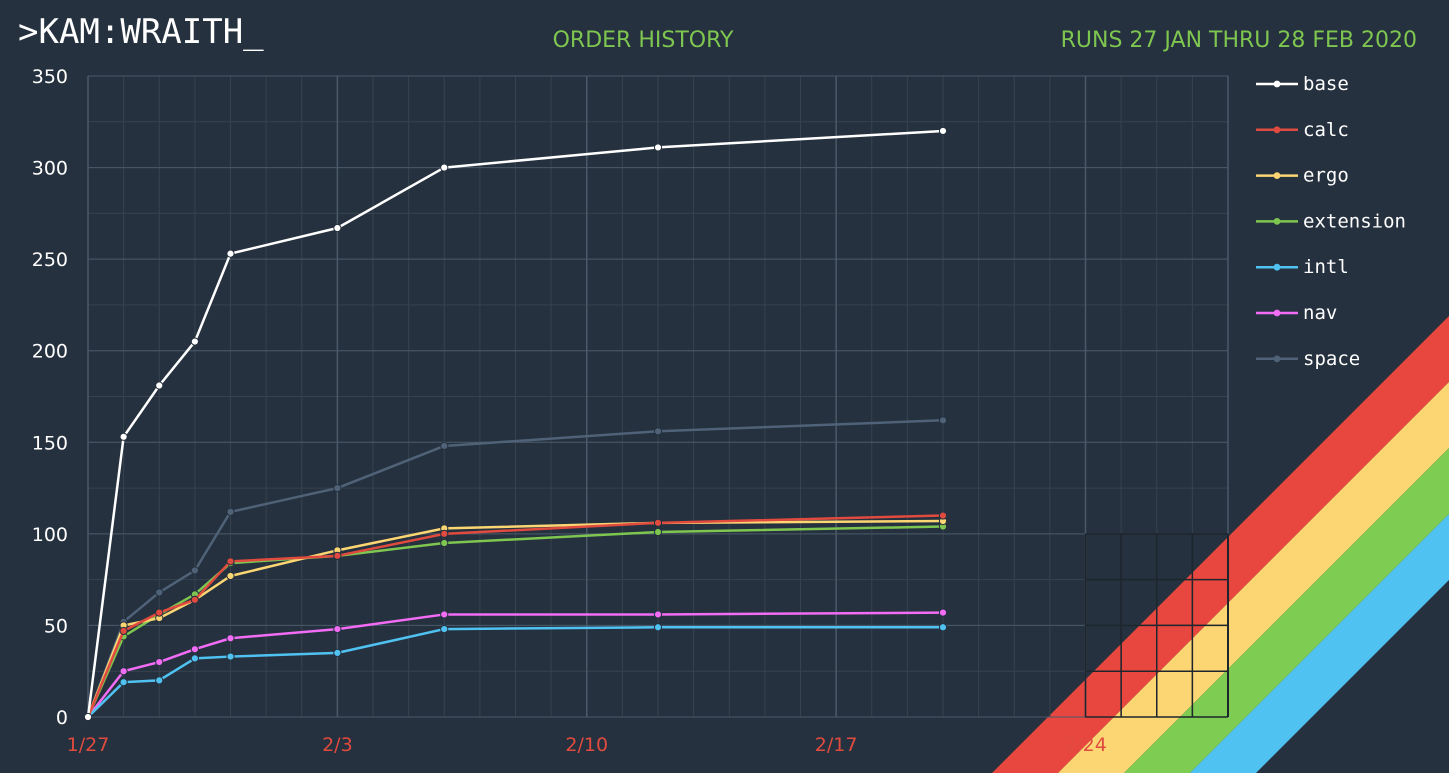 The height and width of the screenshot is (773, 1449). Describe the element at coordinates (1302, 176) in the screenshot. I see `legend-item-ergo: ergo` at that location.